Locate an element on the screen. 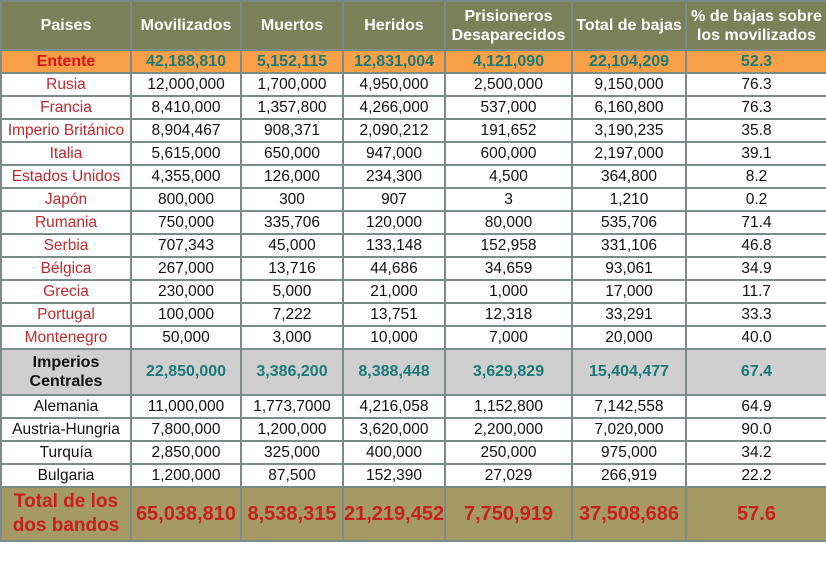 The image size is (826, 583). movilizados-cell: 230,000 is located at coordinates (186, 291).